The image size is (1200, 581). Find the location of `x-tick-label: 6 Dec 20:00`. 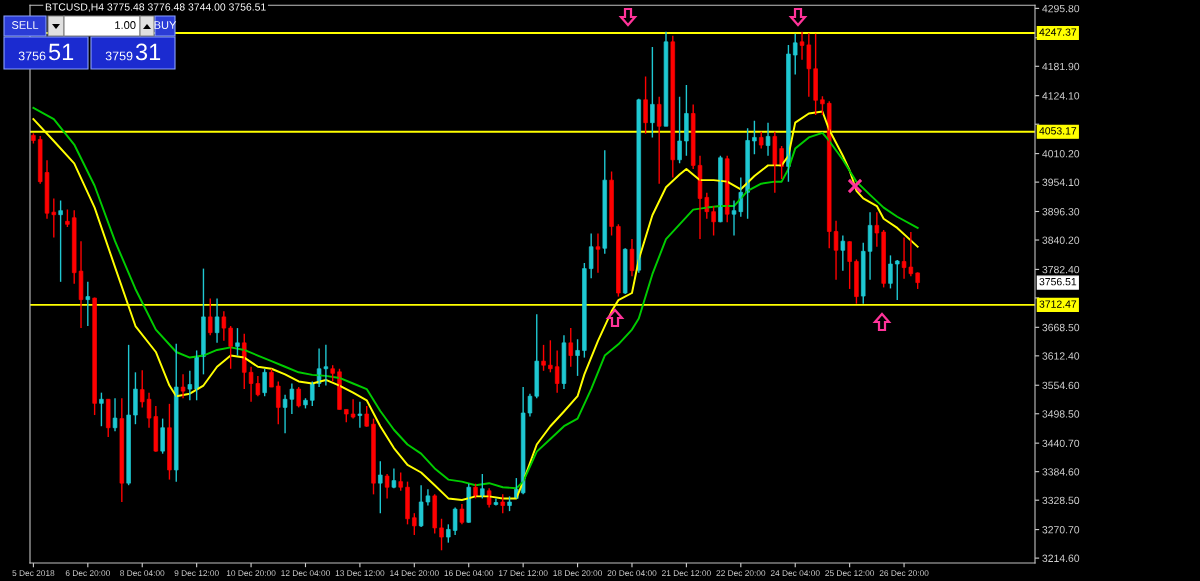

x-tick-label: 6 Dec 20:00 is located at coordinates (87, 573).